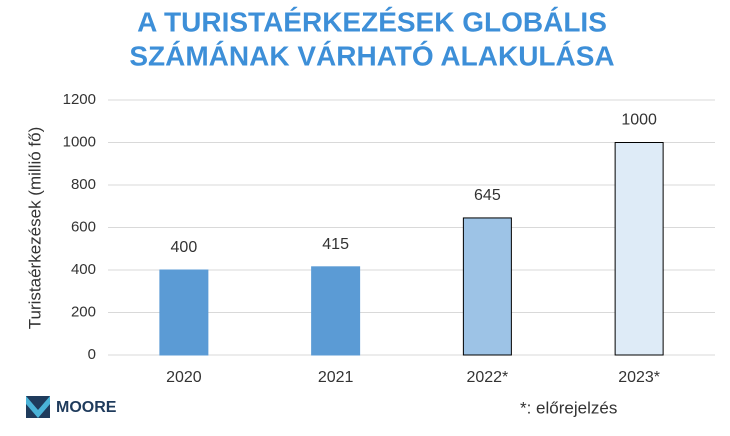 This screenshot has width=730, height=436. Describe the element at coordinates (639, 377) in the screenshot. I see `x-tick-label: 2023*` at that location.